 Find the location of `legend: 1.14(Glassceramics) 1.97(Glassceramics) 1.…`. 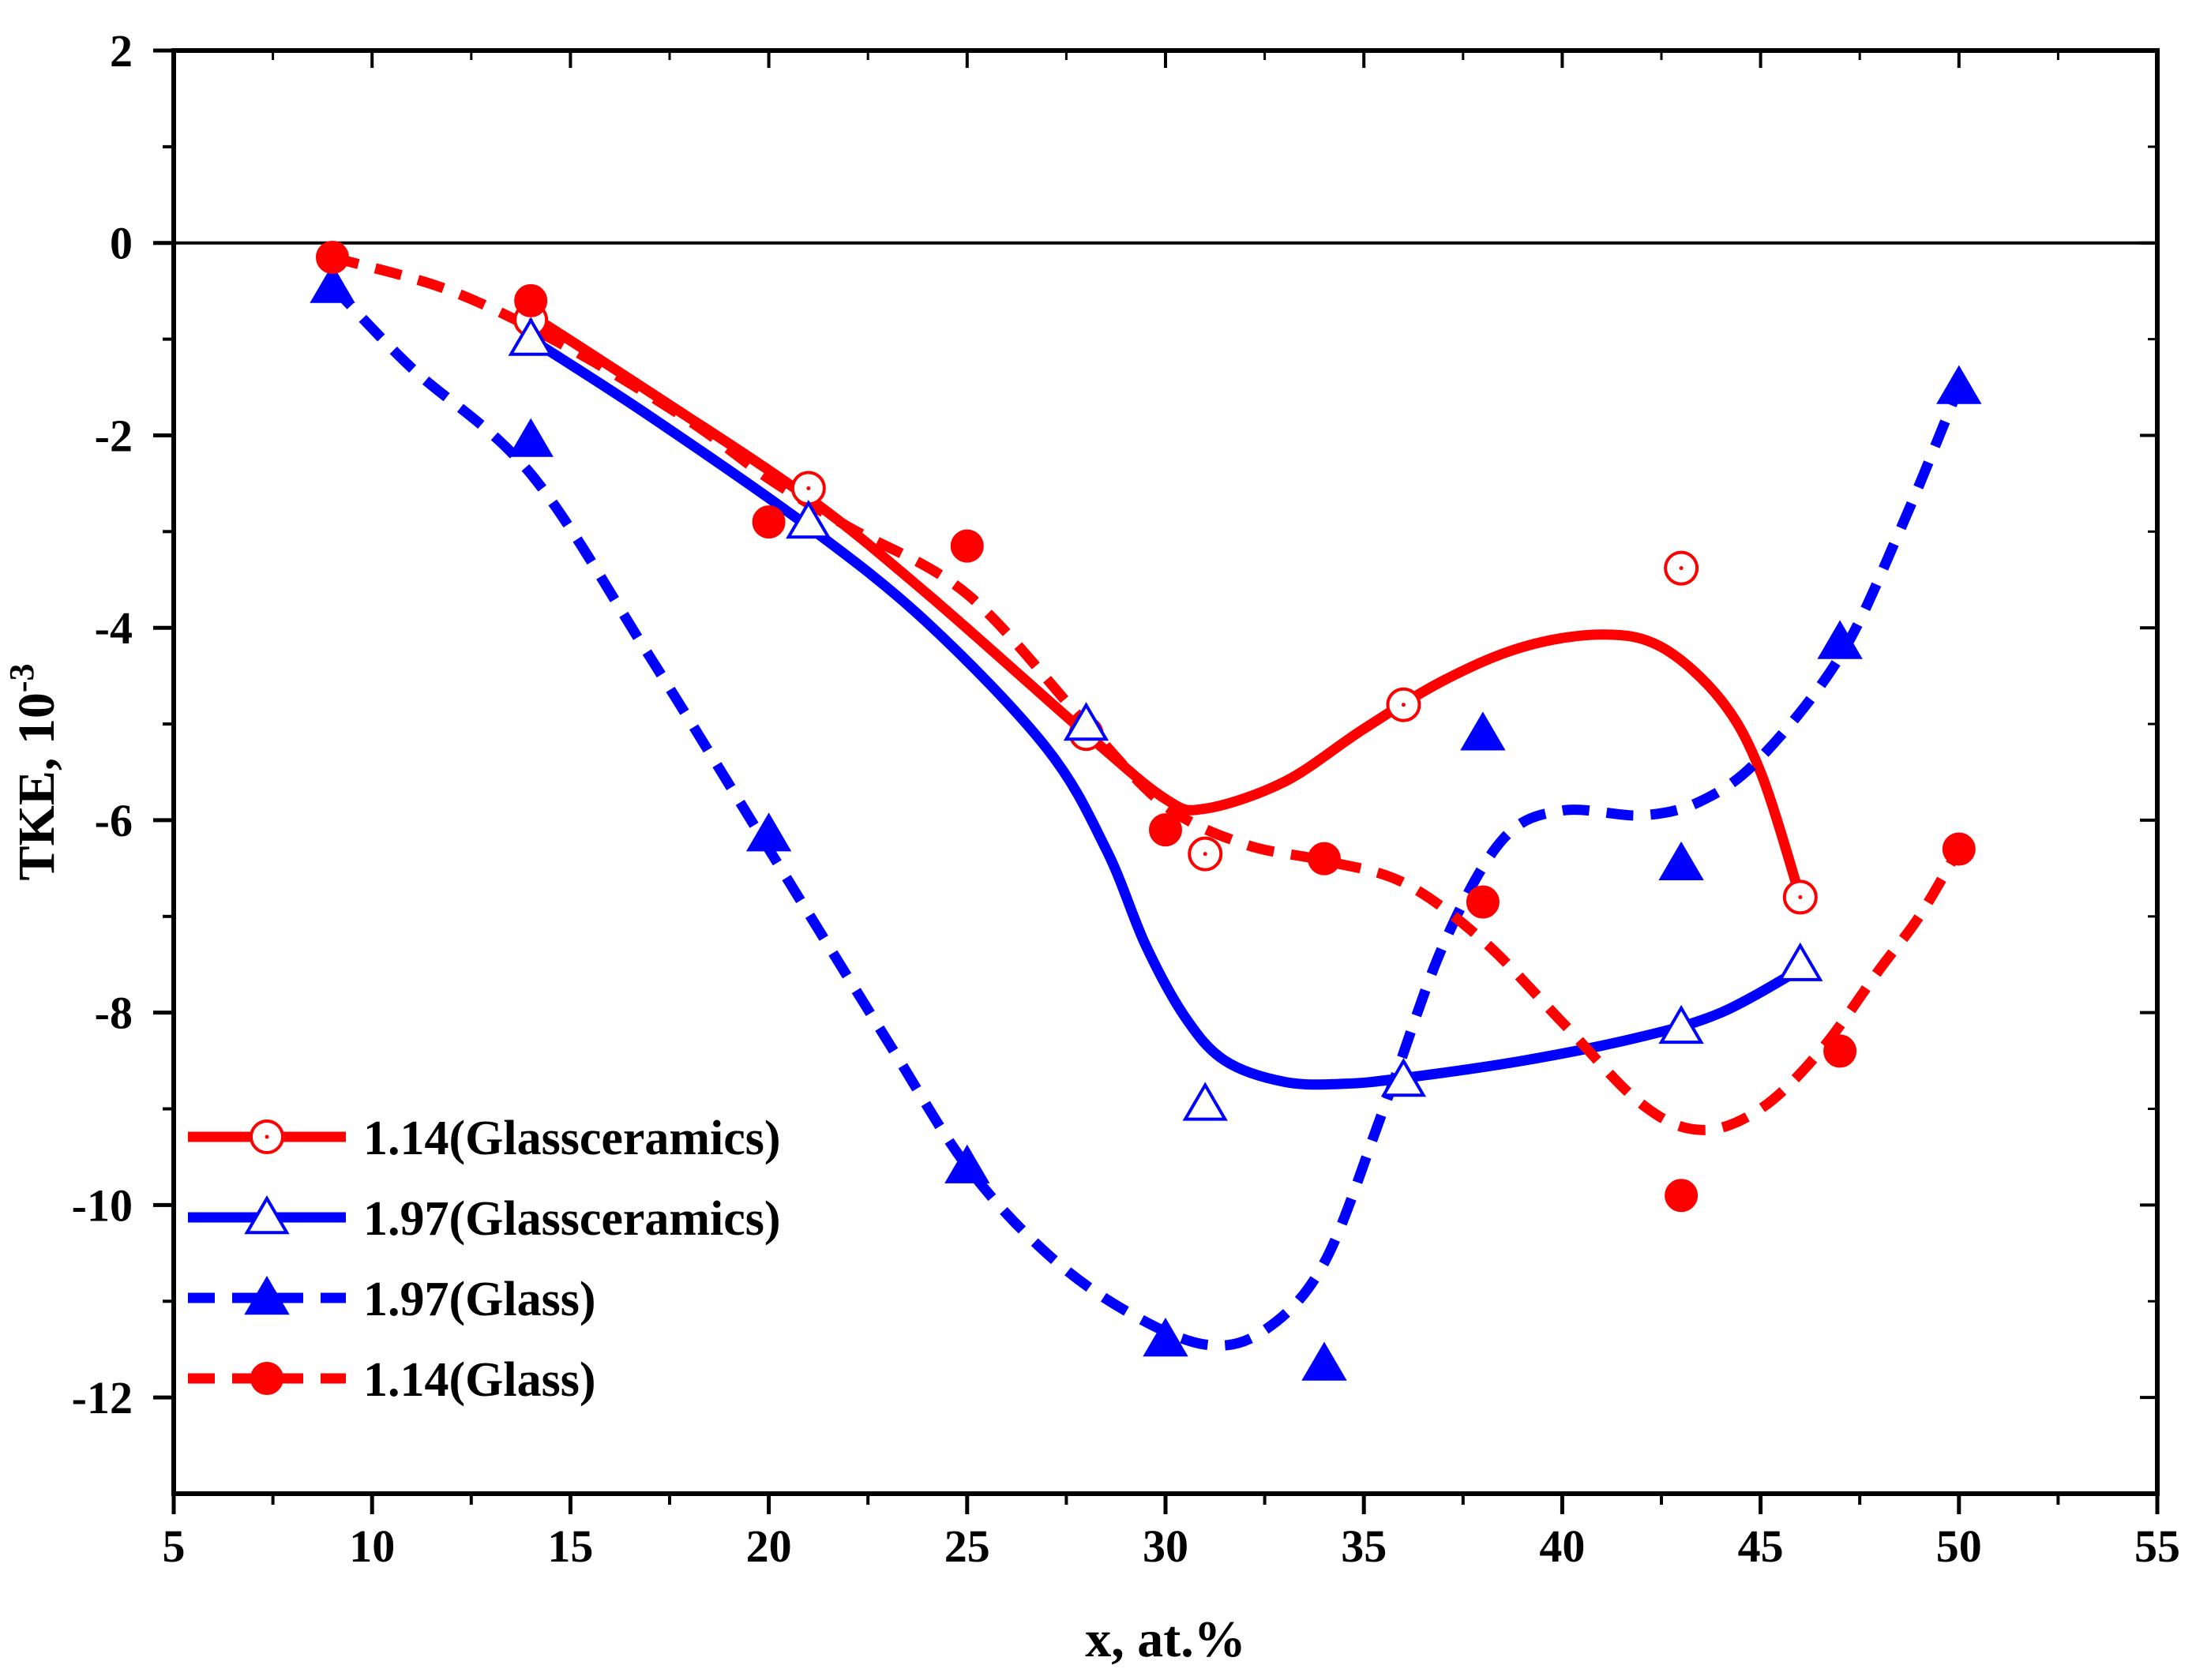

legend: 1.14(Glassceramics) 1.97(Glassceramics) 1.… is located at coordinates (484, 1259).